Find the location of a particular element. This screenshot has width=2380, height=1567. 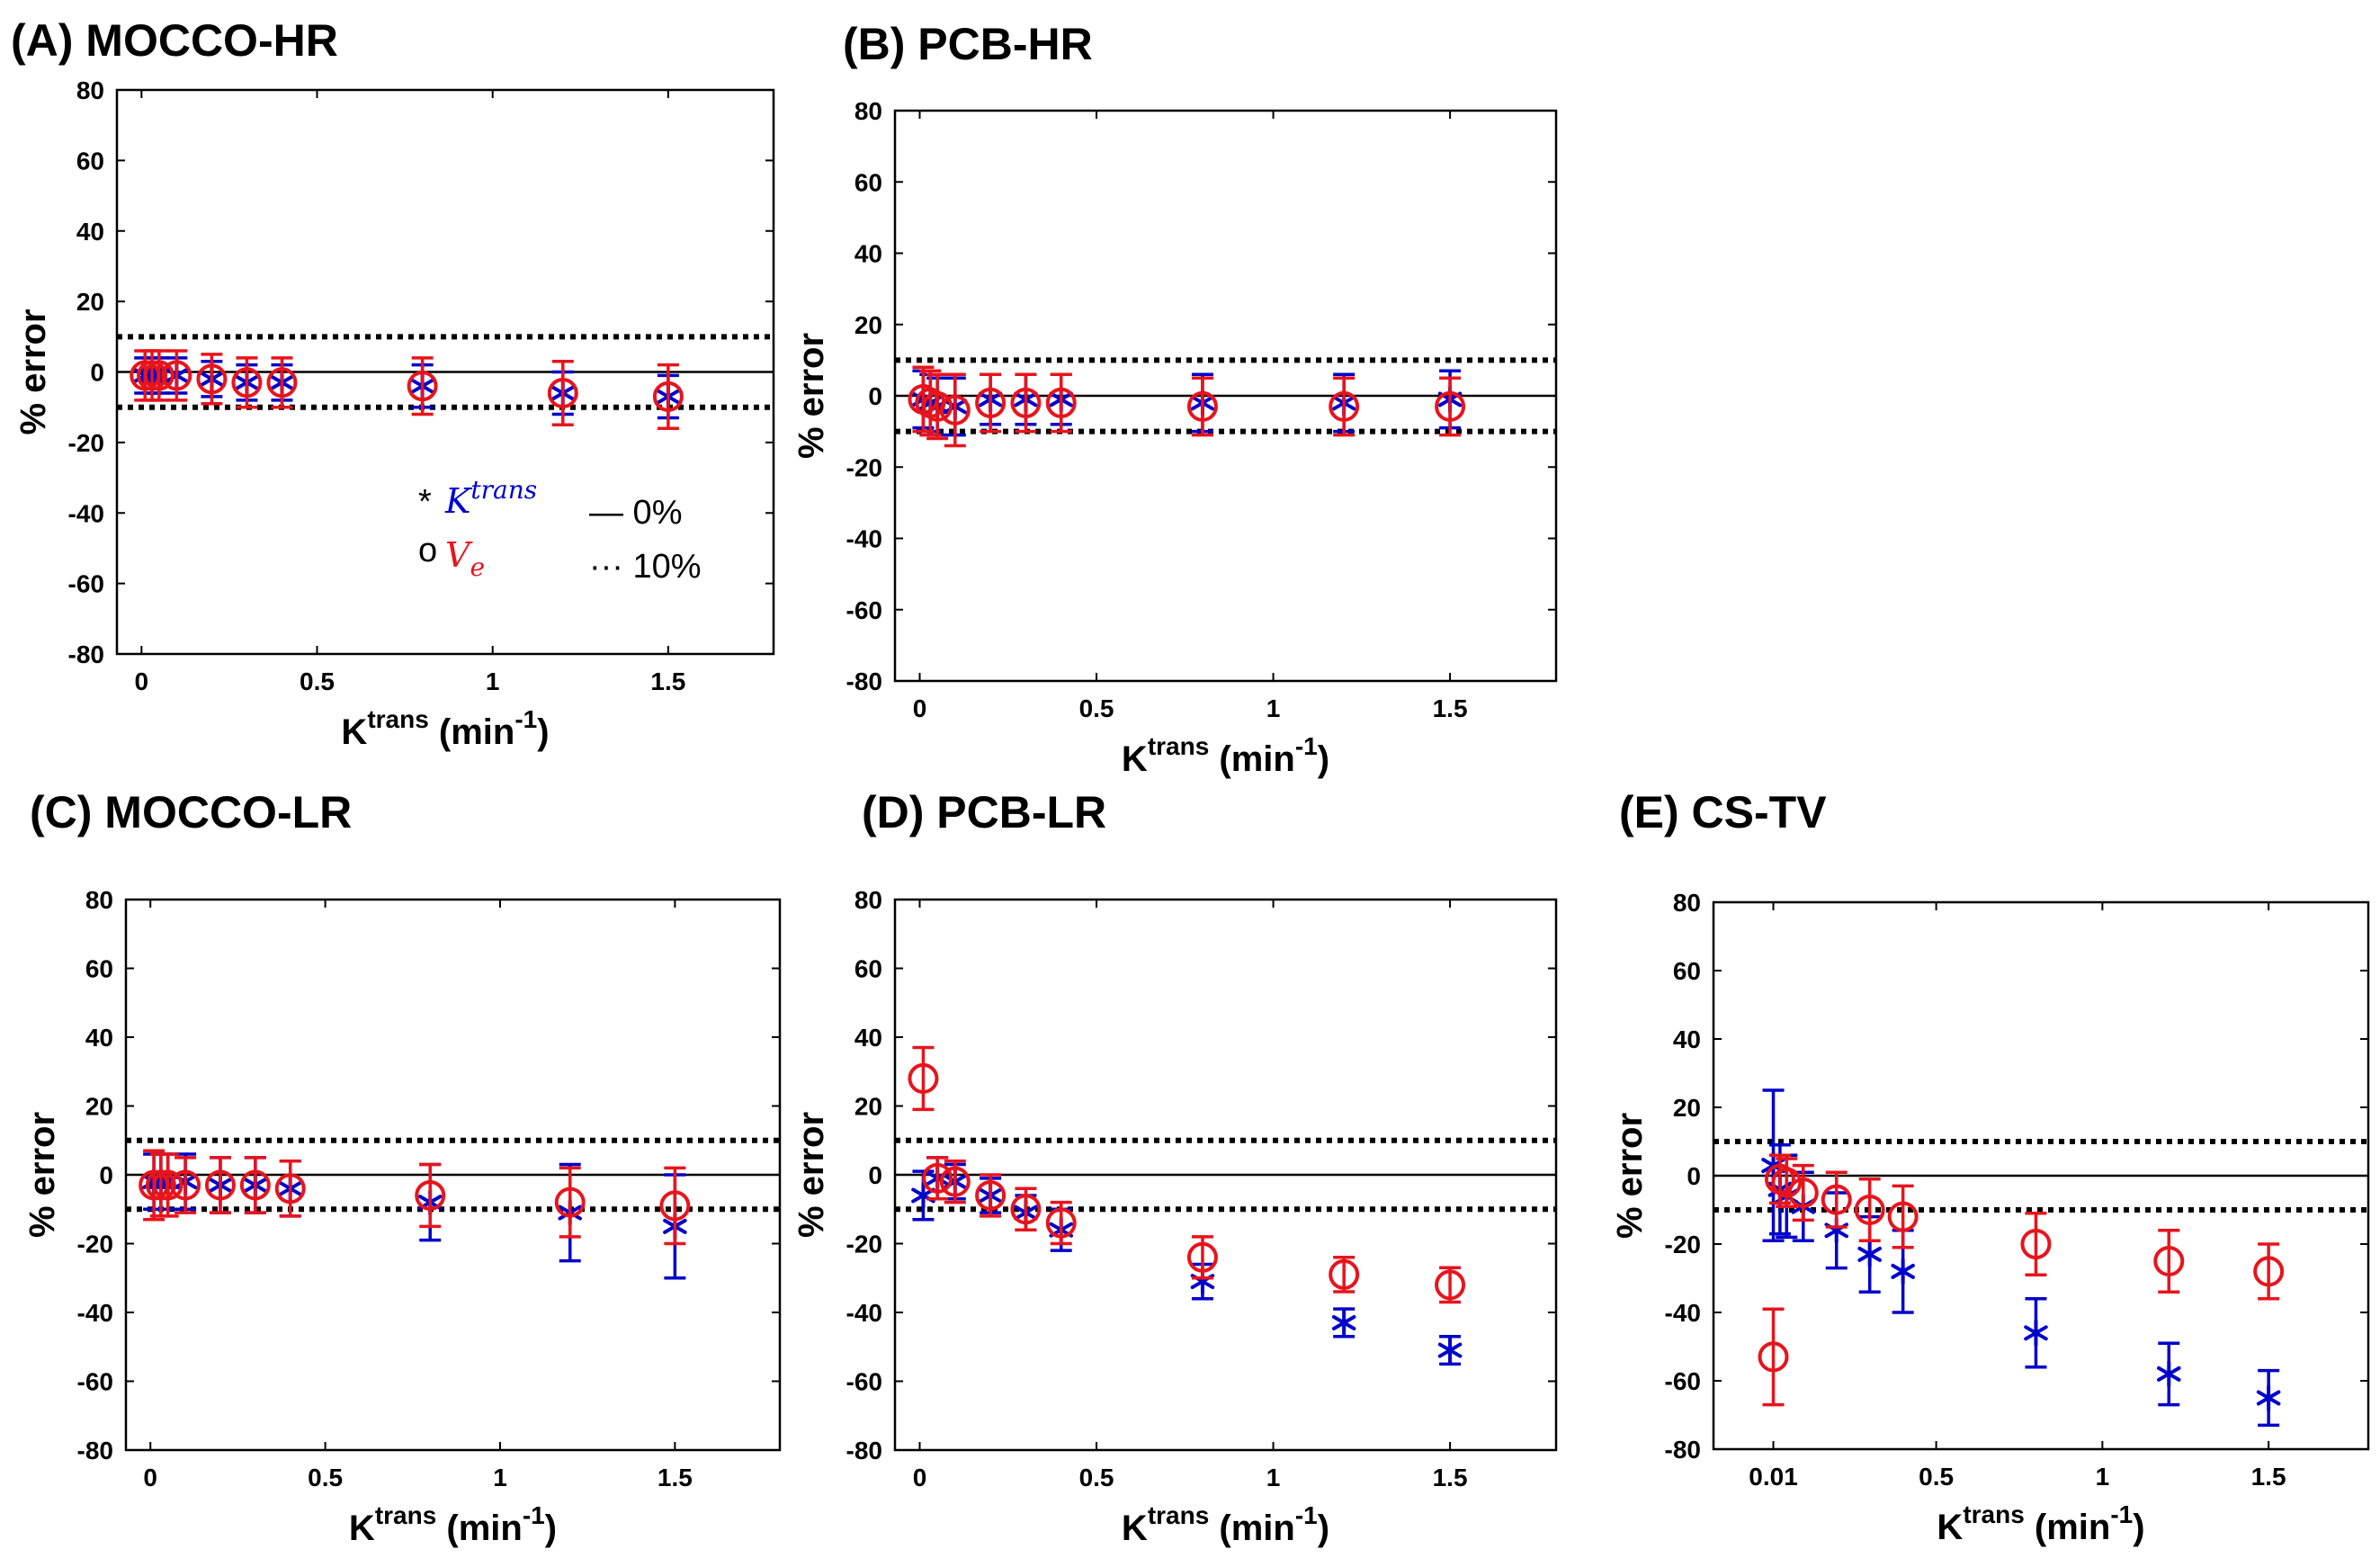

legend-ve-label: Ve is located at coordinates (465, 558).